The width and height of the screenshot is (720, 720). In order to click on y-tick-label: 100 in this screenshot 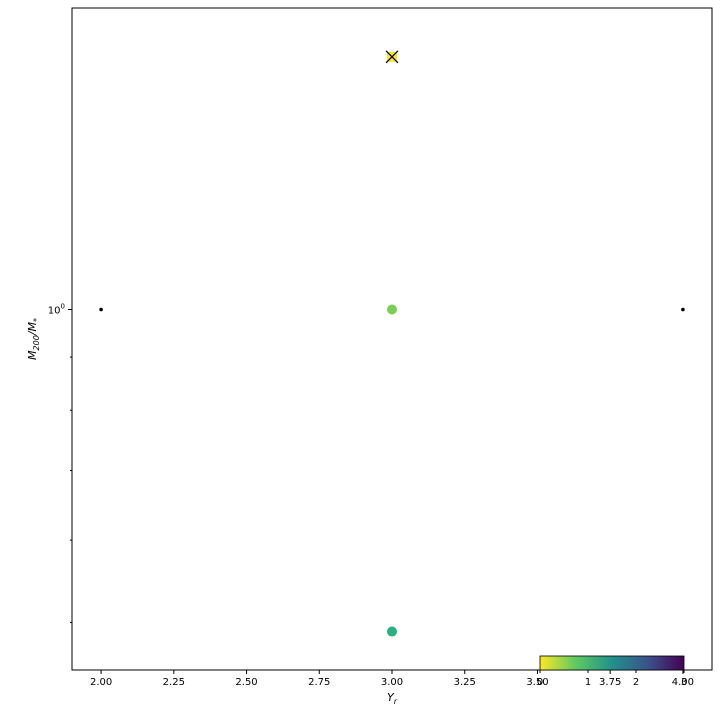, I will do `click(56, 310)`.